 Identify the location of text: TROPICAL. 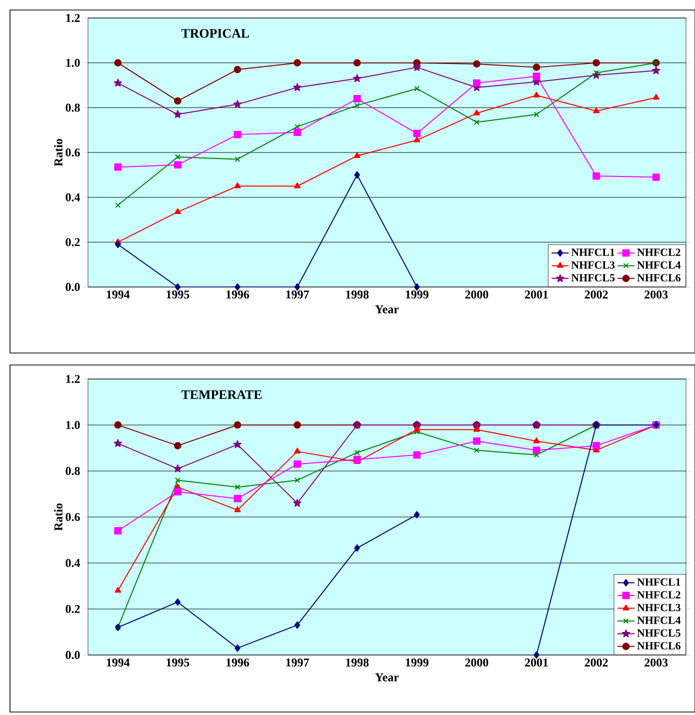
(215, 33).